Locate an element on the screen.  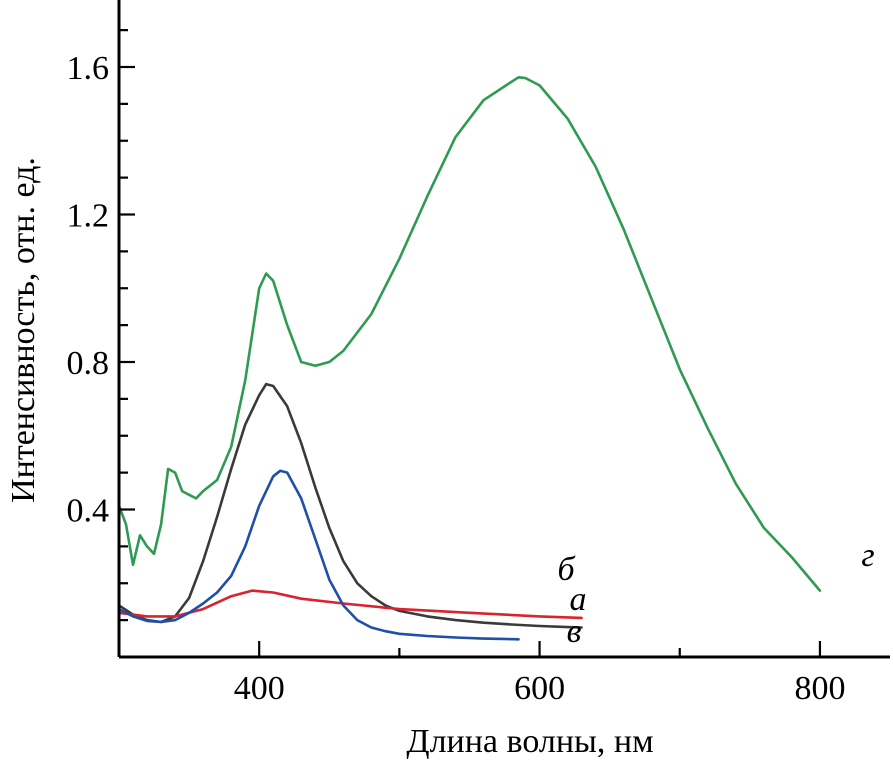
y-tick-label: 0.8 is located at coordinates (88, 363).